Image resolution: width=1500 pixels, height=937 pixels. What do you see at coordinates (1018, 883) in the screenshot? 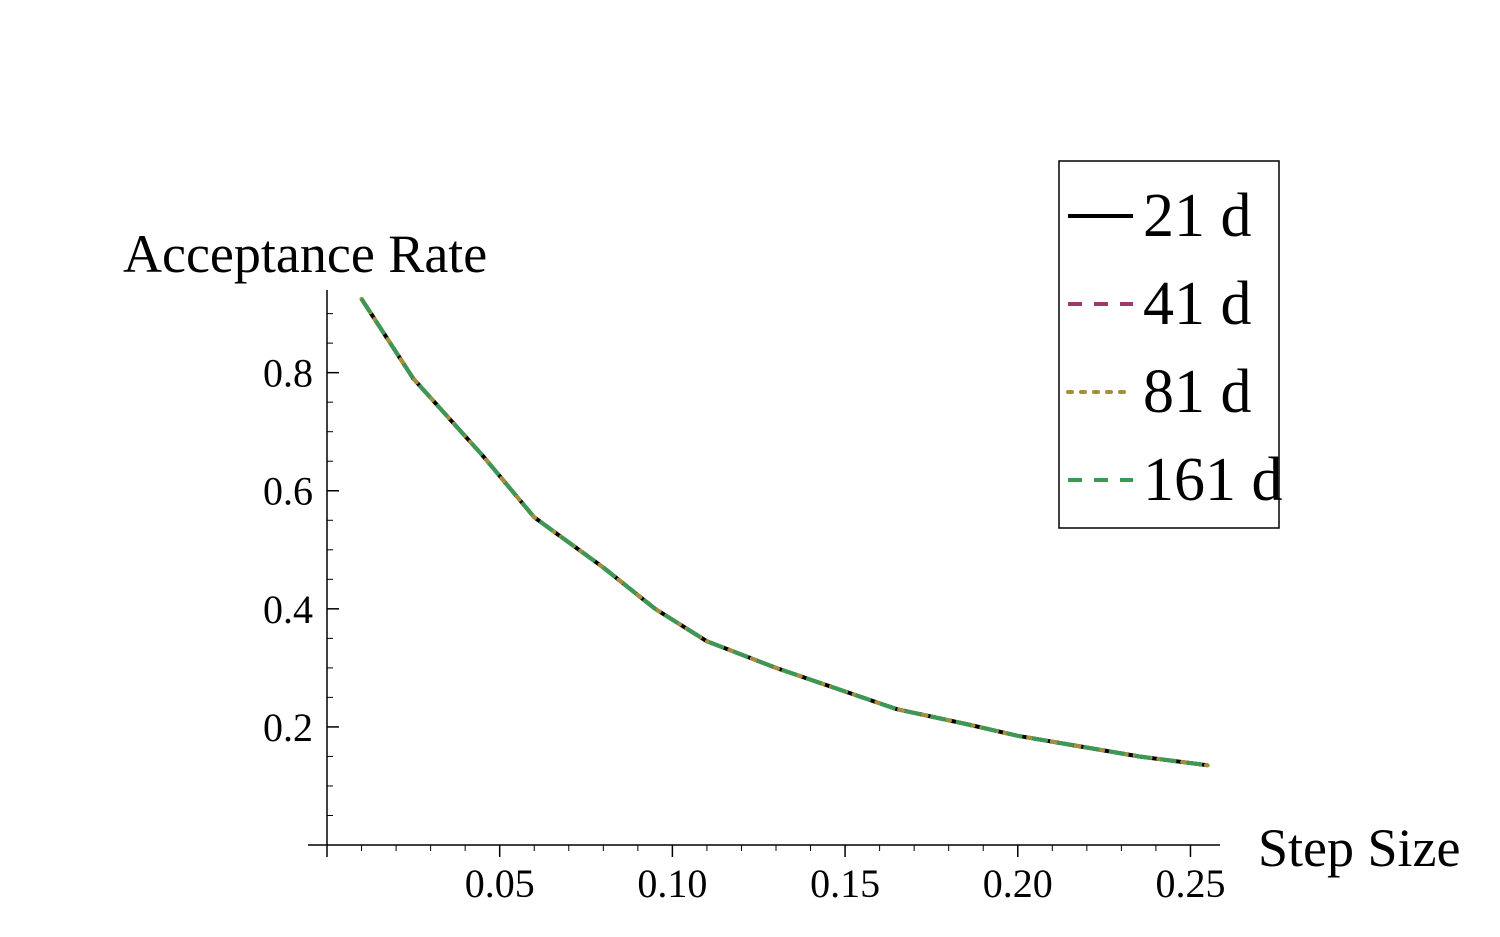
I see `x-tick-label: 0.20` at bounding box center [1018, 883].